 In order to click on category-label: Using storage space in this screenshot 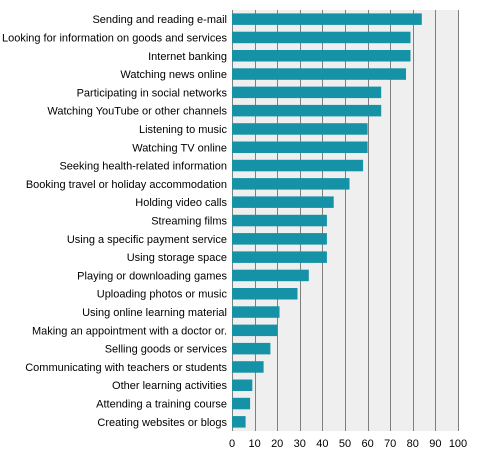, I will do `click(177, 258)`.